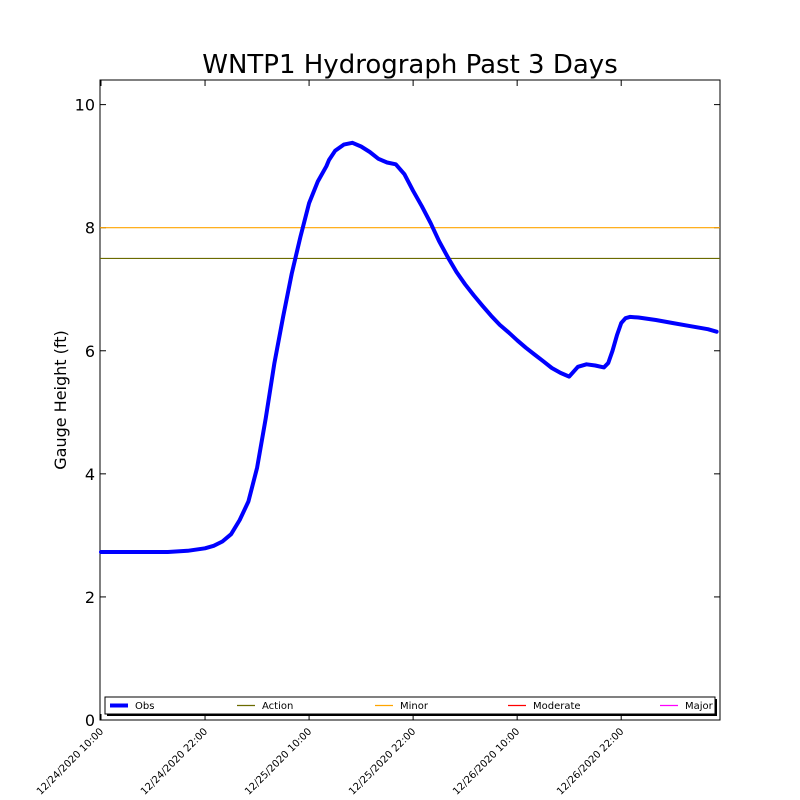  What do you see at coordinates (90, 228) in the screenshot?
I see `y-tick-label: 8` at bounding box center [90, 228].